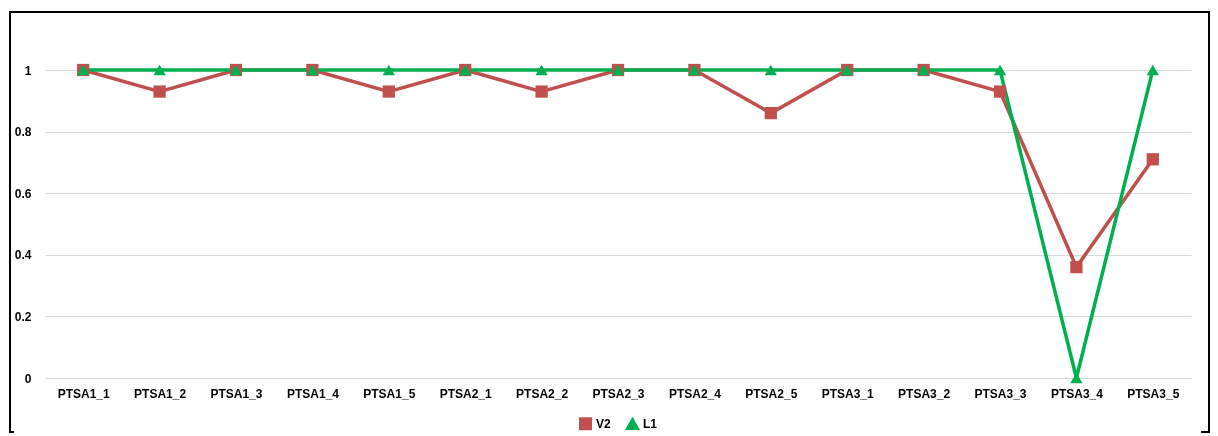 Image resolution: width=1218 pixels, height=436 pixels. Describe the element at coordinates (1153, 393) in the screenshot. I see `x-tick-label: PTSA3_5` at that location.